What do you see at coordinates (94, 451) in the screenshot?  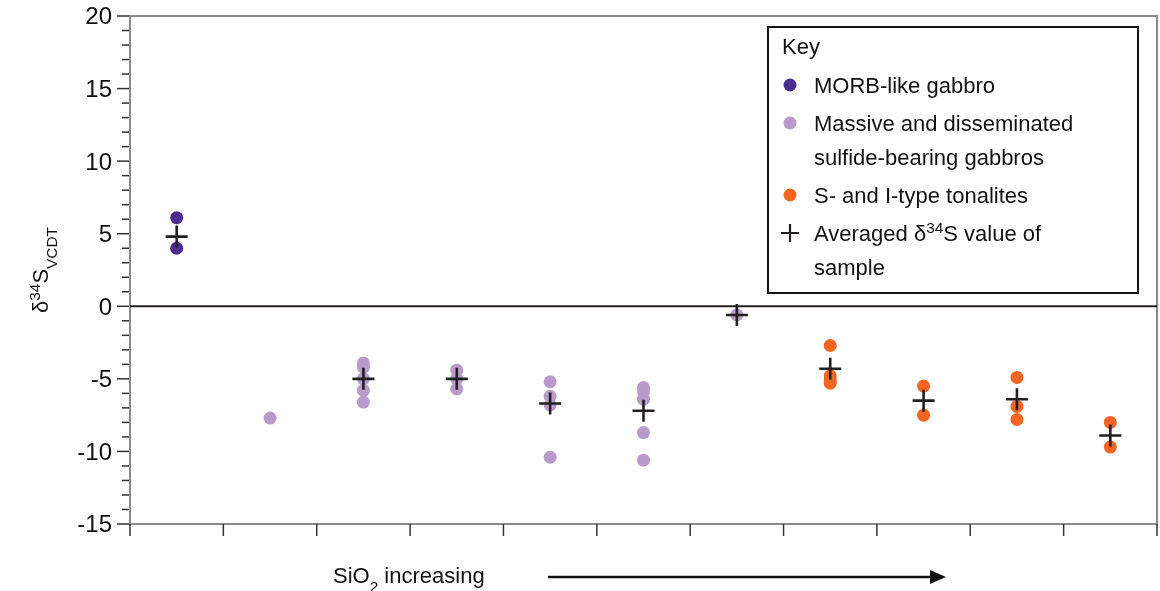 I see `y-tick-label: -10` at bounding box center [94, 451].